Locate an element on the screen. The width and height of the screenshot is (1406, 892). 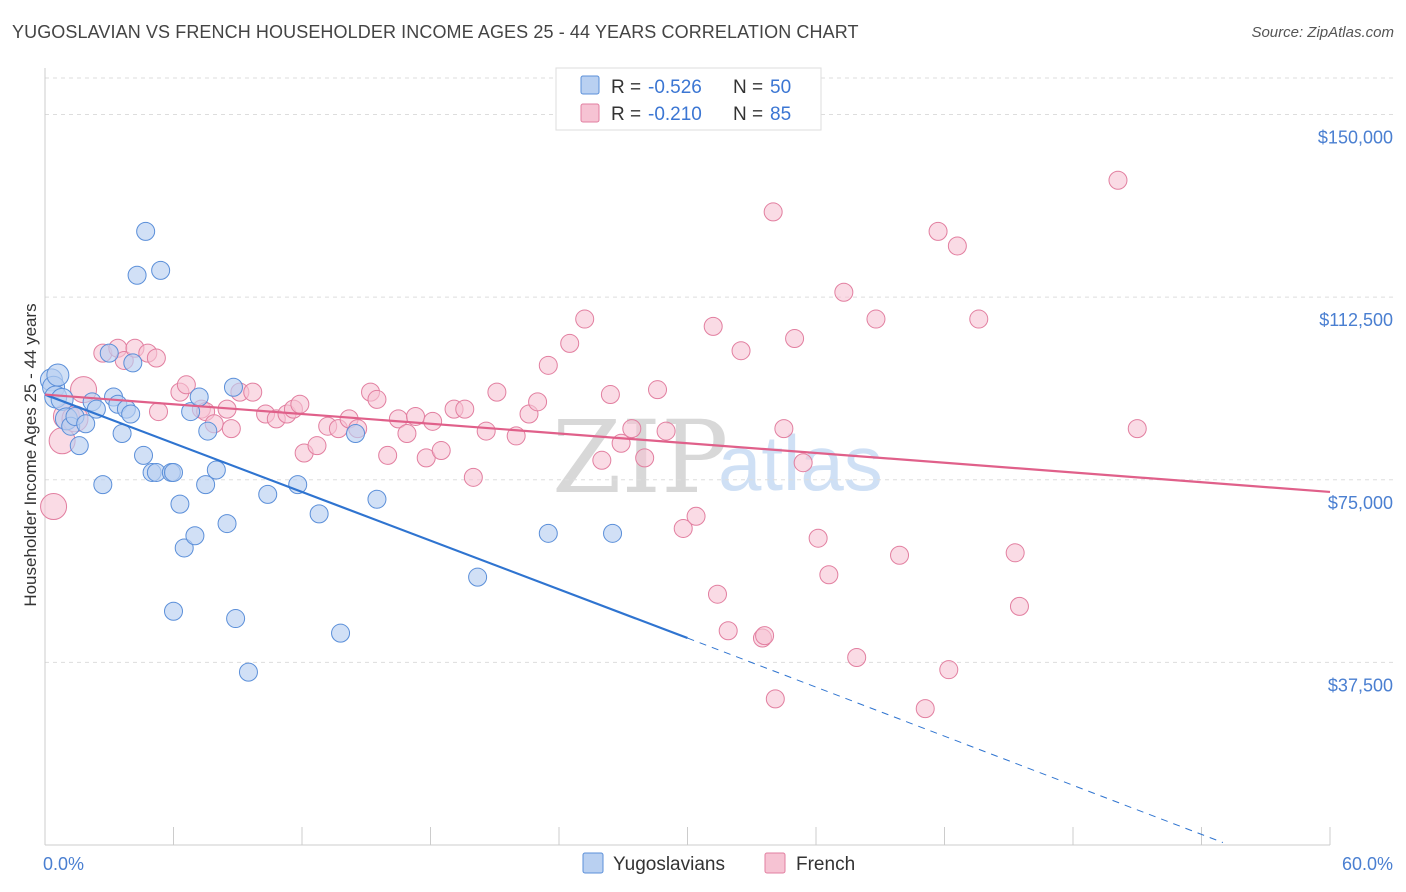
y-tick-label: $75,000 is located at coordinates (1360, 503).